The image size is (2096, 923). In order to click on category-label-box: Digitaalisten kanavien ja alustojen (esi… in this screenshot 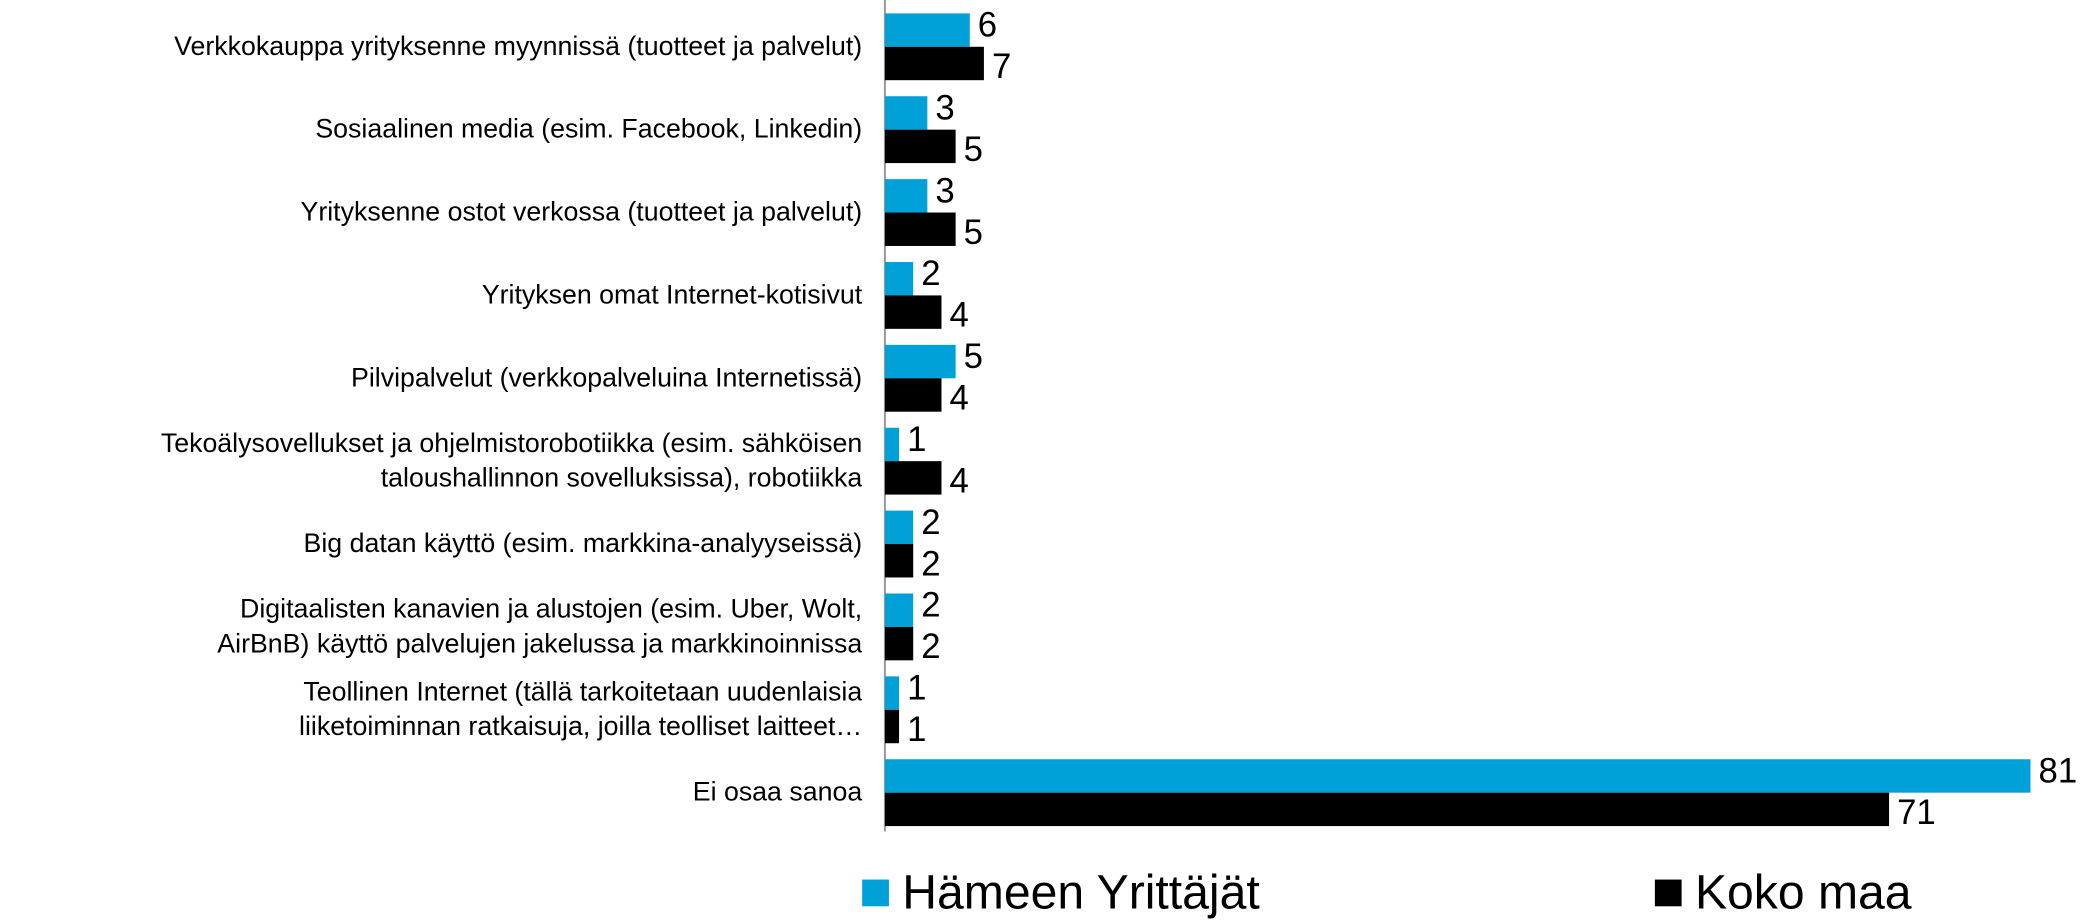, I will do `click(540, 626)`.